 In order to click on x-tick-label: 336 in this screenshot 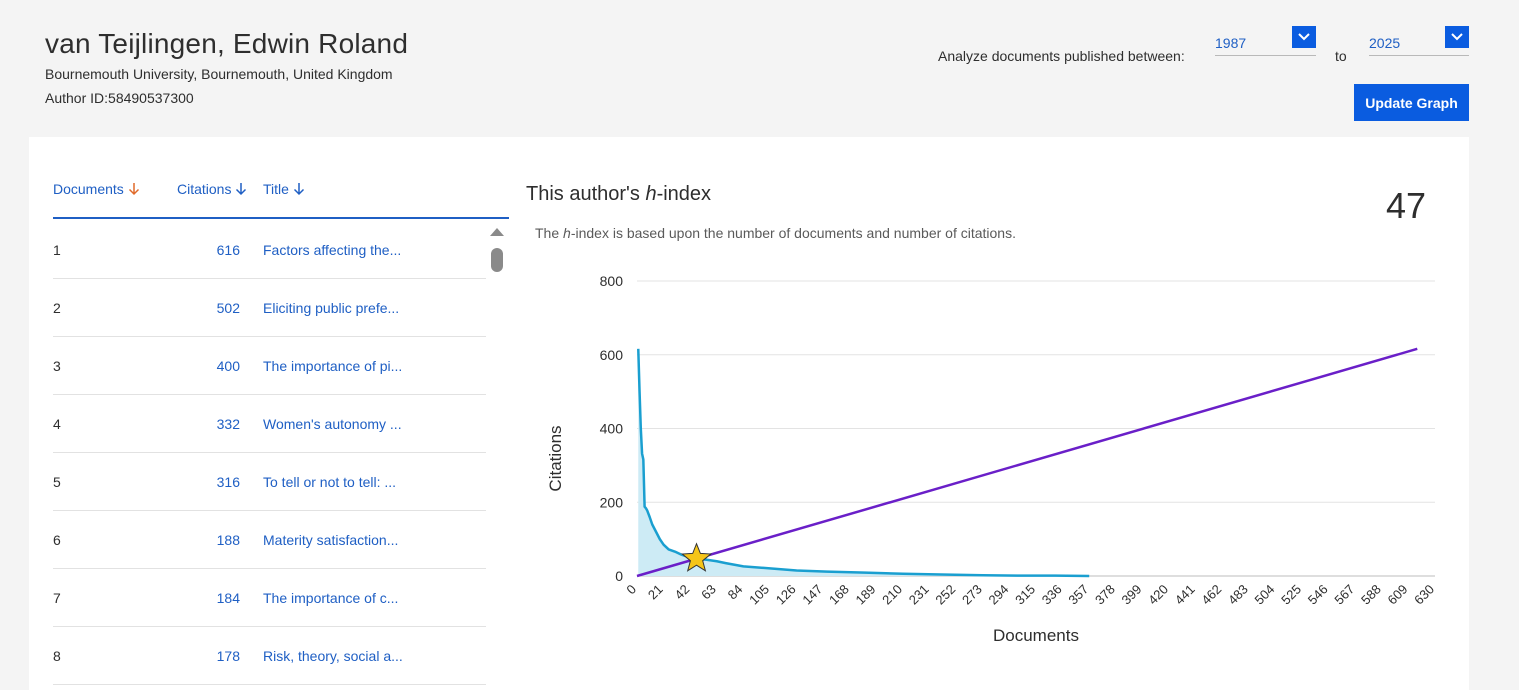, I will do `click(1052, 595)`.